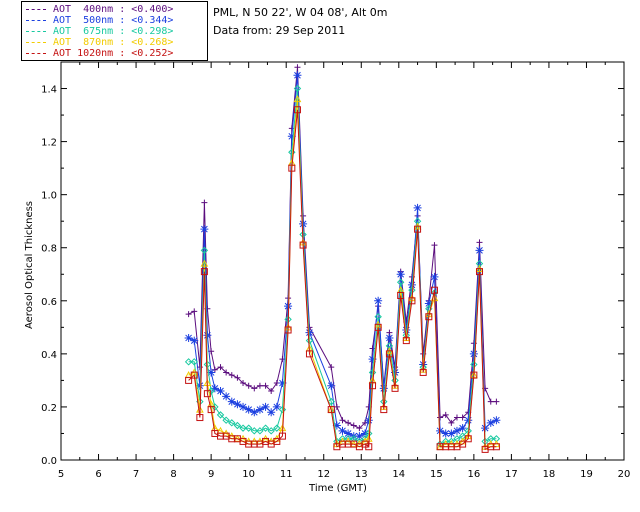 The height and width of the screenshot is (512, 640). I want to click on legend-label-1020nm: AOT 1020nm : <0.252>, so click(113, 53).